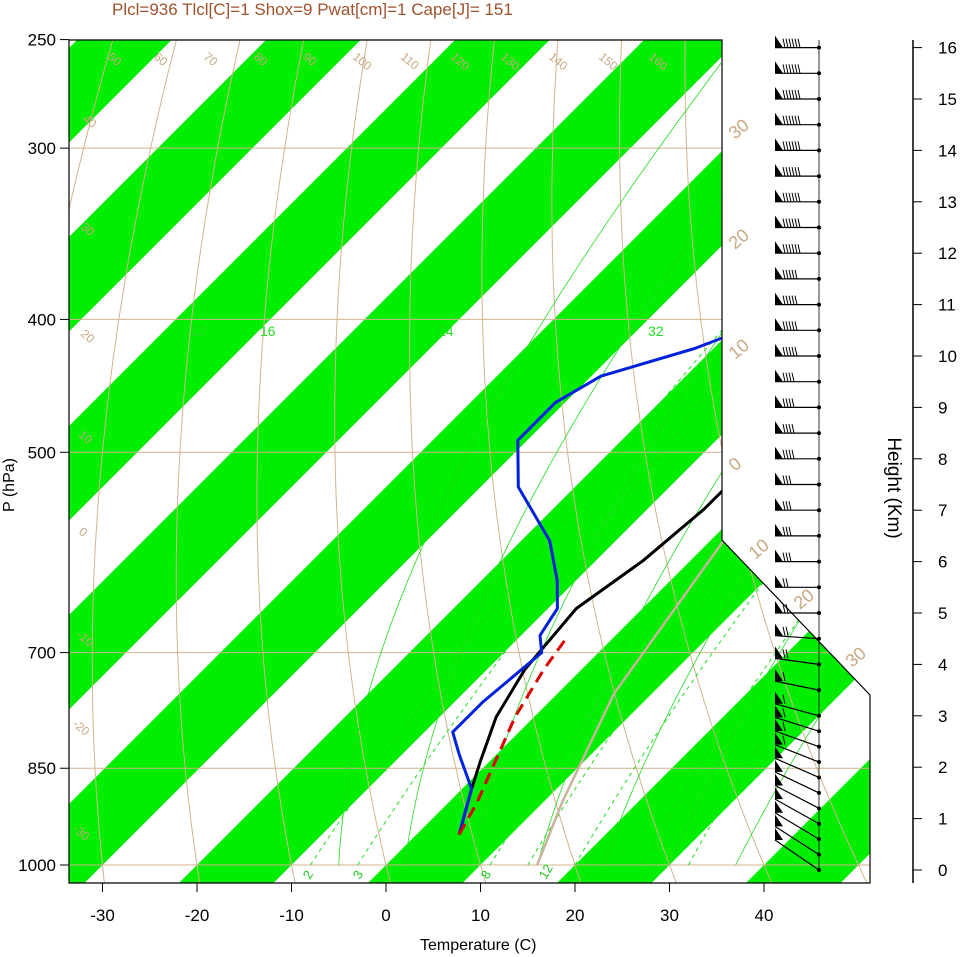 The width and height of the screenshot is (961, 957). Describe the element at coordinates (739, 349) in the screenshot. I see `isotherm-label-right: 10` at that location.